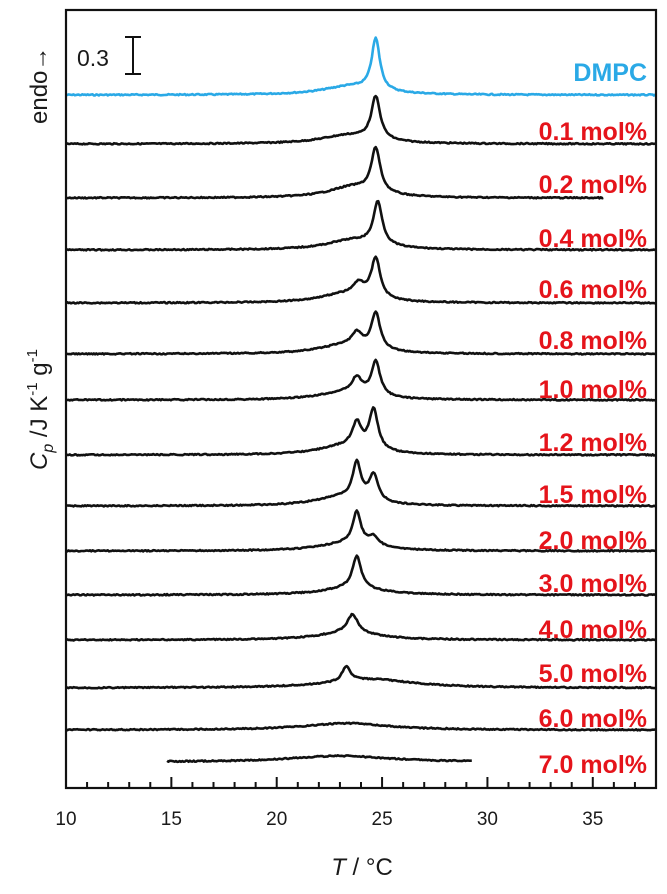  I want to click on series-label: 1.5 mol%, so click(593, 495).